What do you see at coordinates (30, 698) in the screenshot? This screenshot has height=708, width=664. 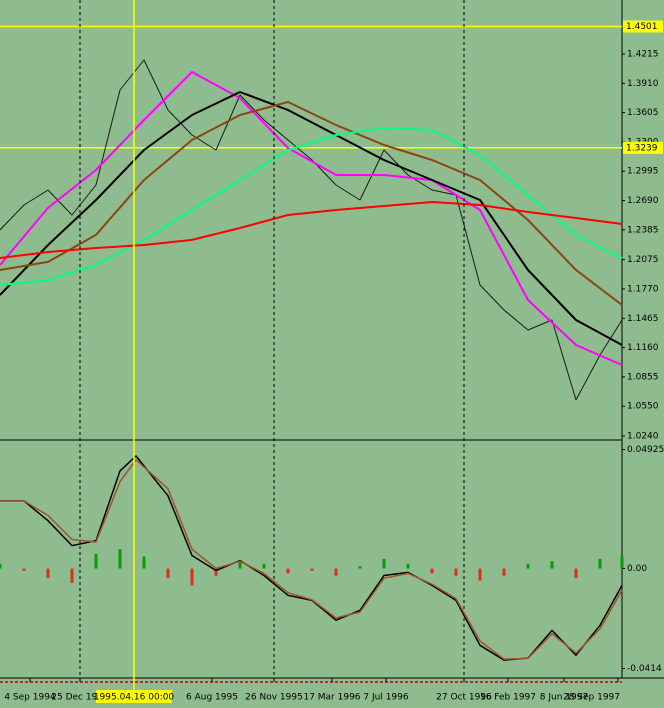 I see `x-tick-label: 4 Sep 1994` at bounding box center [30, 698].